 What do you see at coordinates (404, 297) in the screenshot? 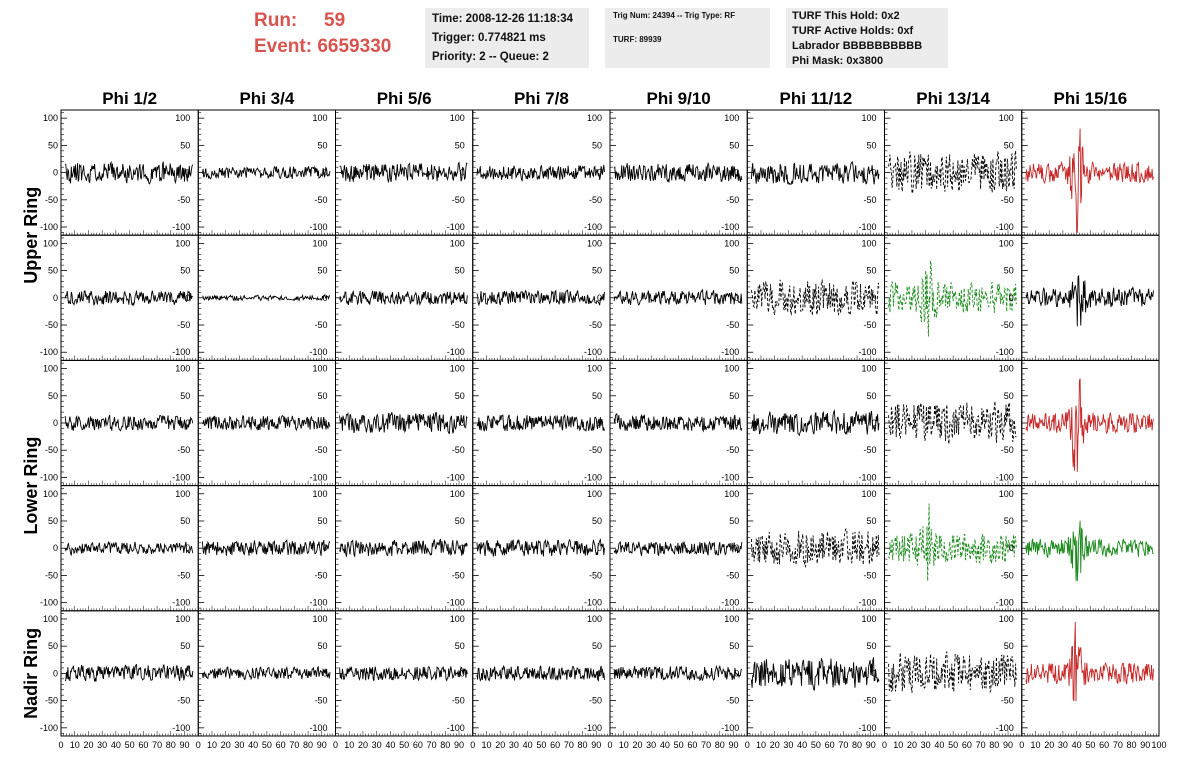
I see `panel-frame` at bounding box center [404, 297].